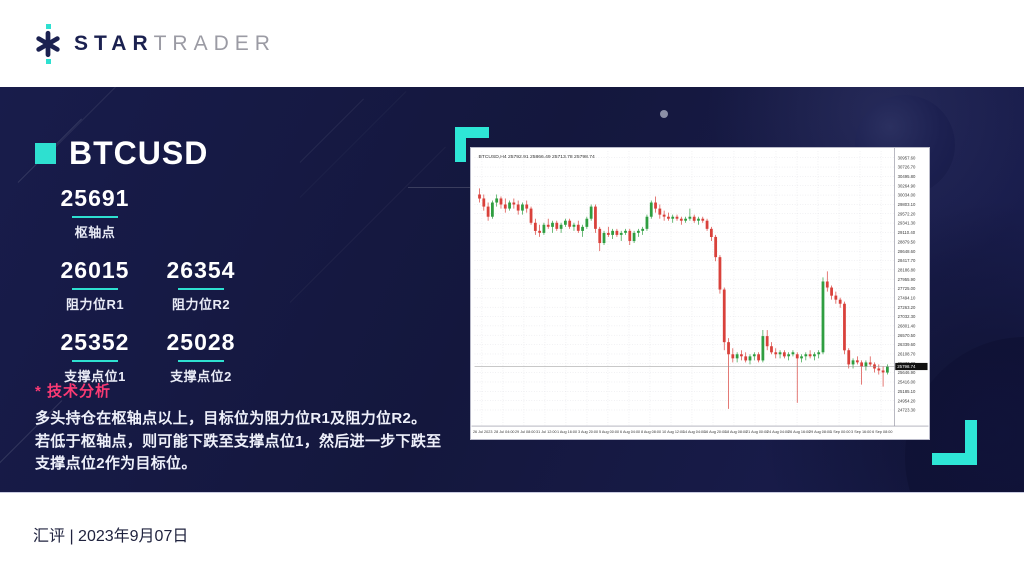 This screenshot has height=576, width=1024. Describe the element at coordinates (139, 153) in the screenshot. I see `page-title: BTCUSD` at that location.